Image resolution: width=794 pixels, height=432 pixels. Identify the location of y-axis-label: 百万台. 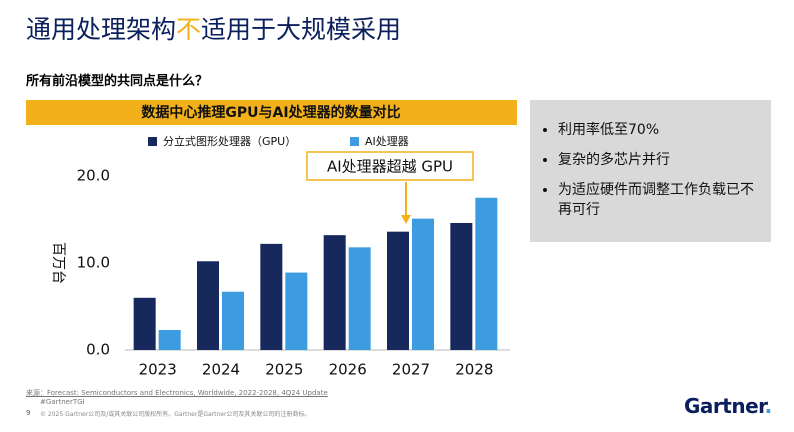
(58, 263).